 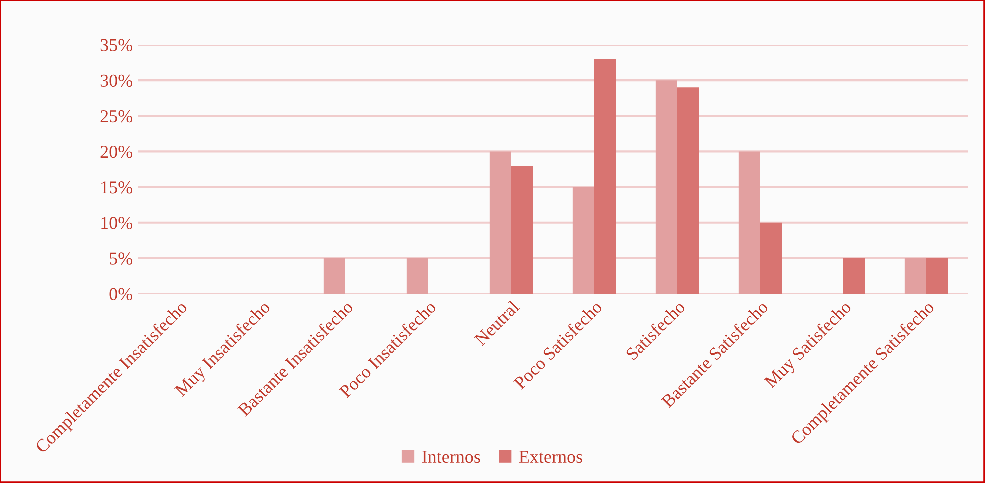 What do you see at coordinates (121, 258) in the screenshot?
I see `y-tick-label: 5%` at bounding box center [121, 258].